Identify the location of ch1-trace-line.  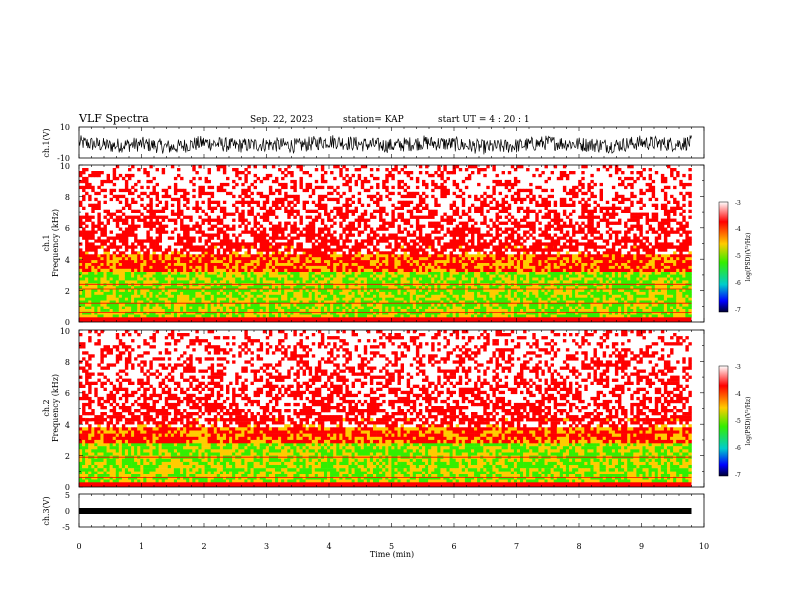
(385, 145).